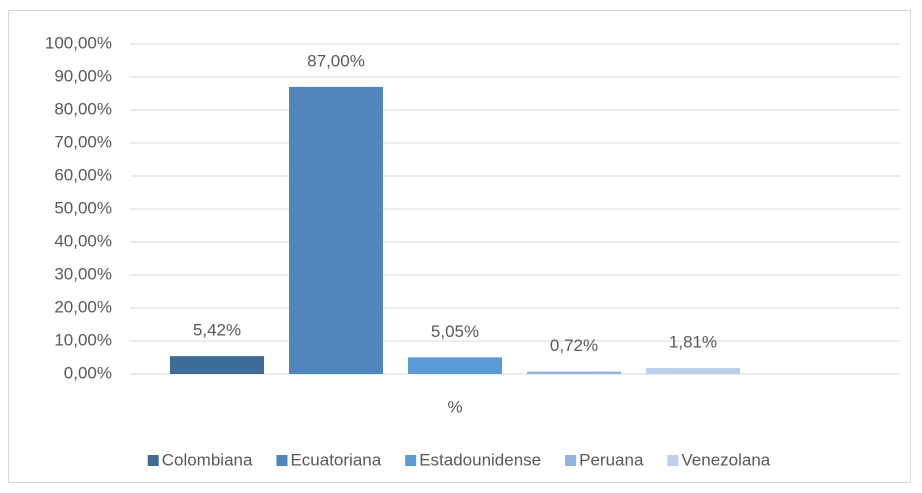  Describe the element at coordinates (83, 306) in the screenshot. I see `y-tick-label: 20,00%` at that location.